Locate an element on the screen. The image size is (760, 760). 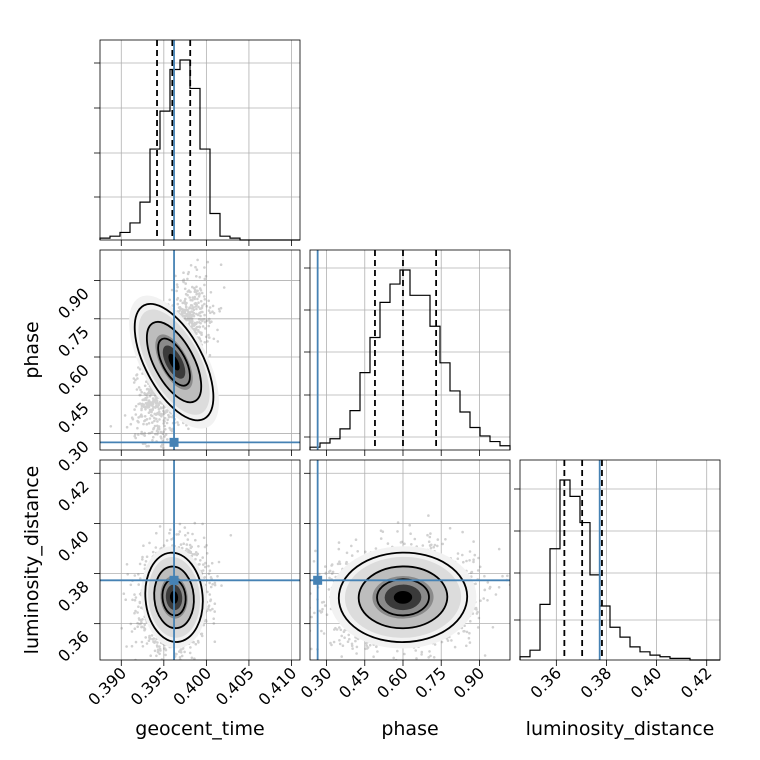
ylabel-luminosity-distance: luminosity_distance is located at coordinates (32, 560).